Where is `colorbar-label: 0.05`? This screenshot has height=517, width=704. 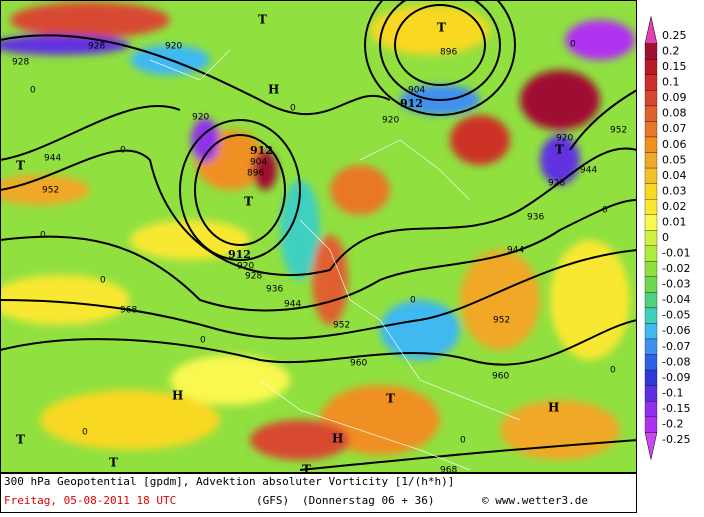
colorbar-label: 0.05 is located at coordinates (674, 159).